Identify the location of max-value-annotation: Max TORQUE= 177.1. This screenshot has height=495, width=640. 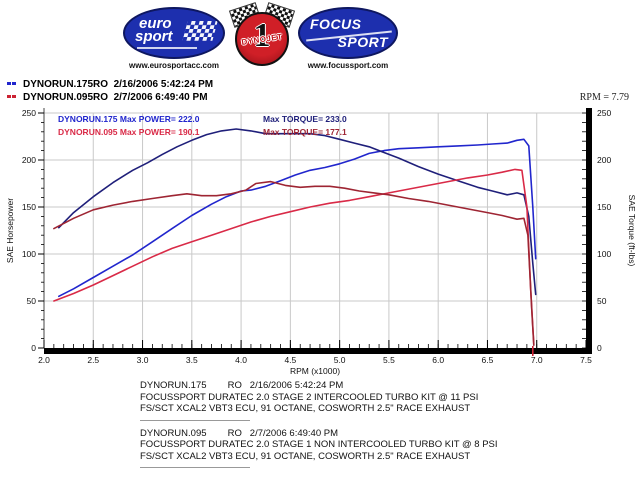
(305, 132).